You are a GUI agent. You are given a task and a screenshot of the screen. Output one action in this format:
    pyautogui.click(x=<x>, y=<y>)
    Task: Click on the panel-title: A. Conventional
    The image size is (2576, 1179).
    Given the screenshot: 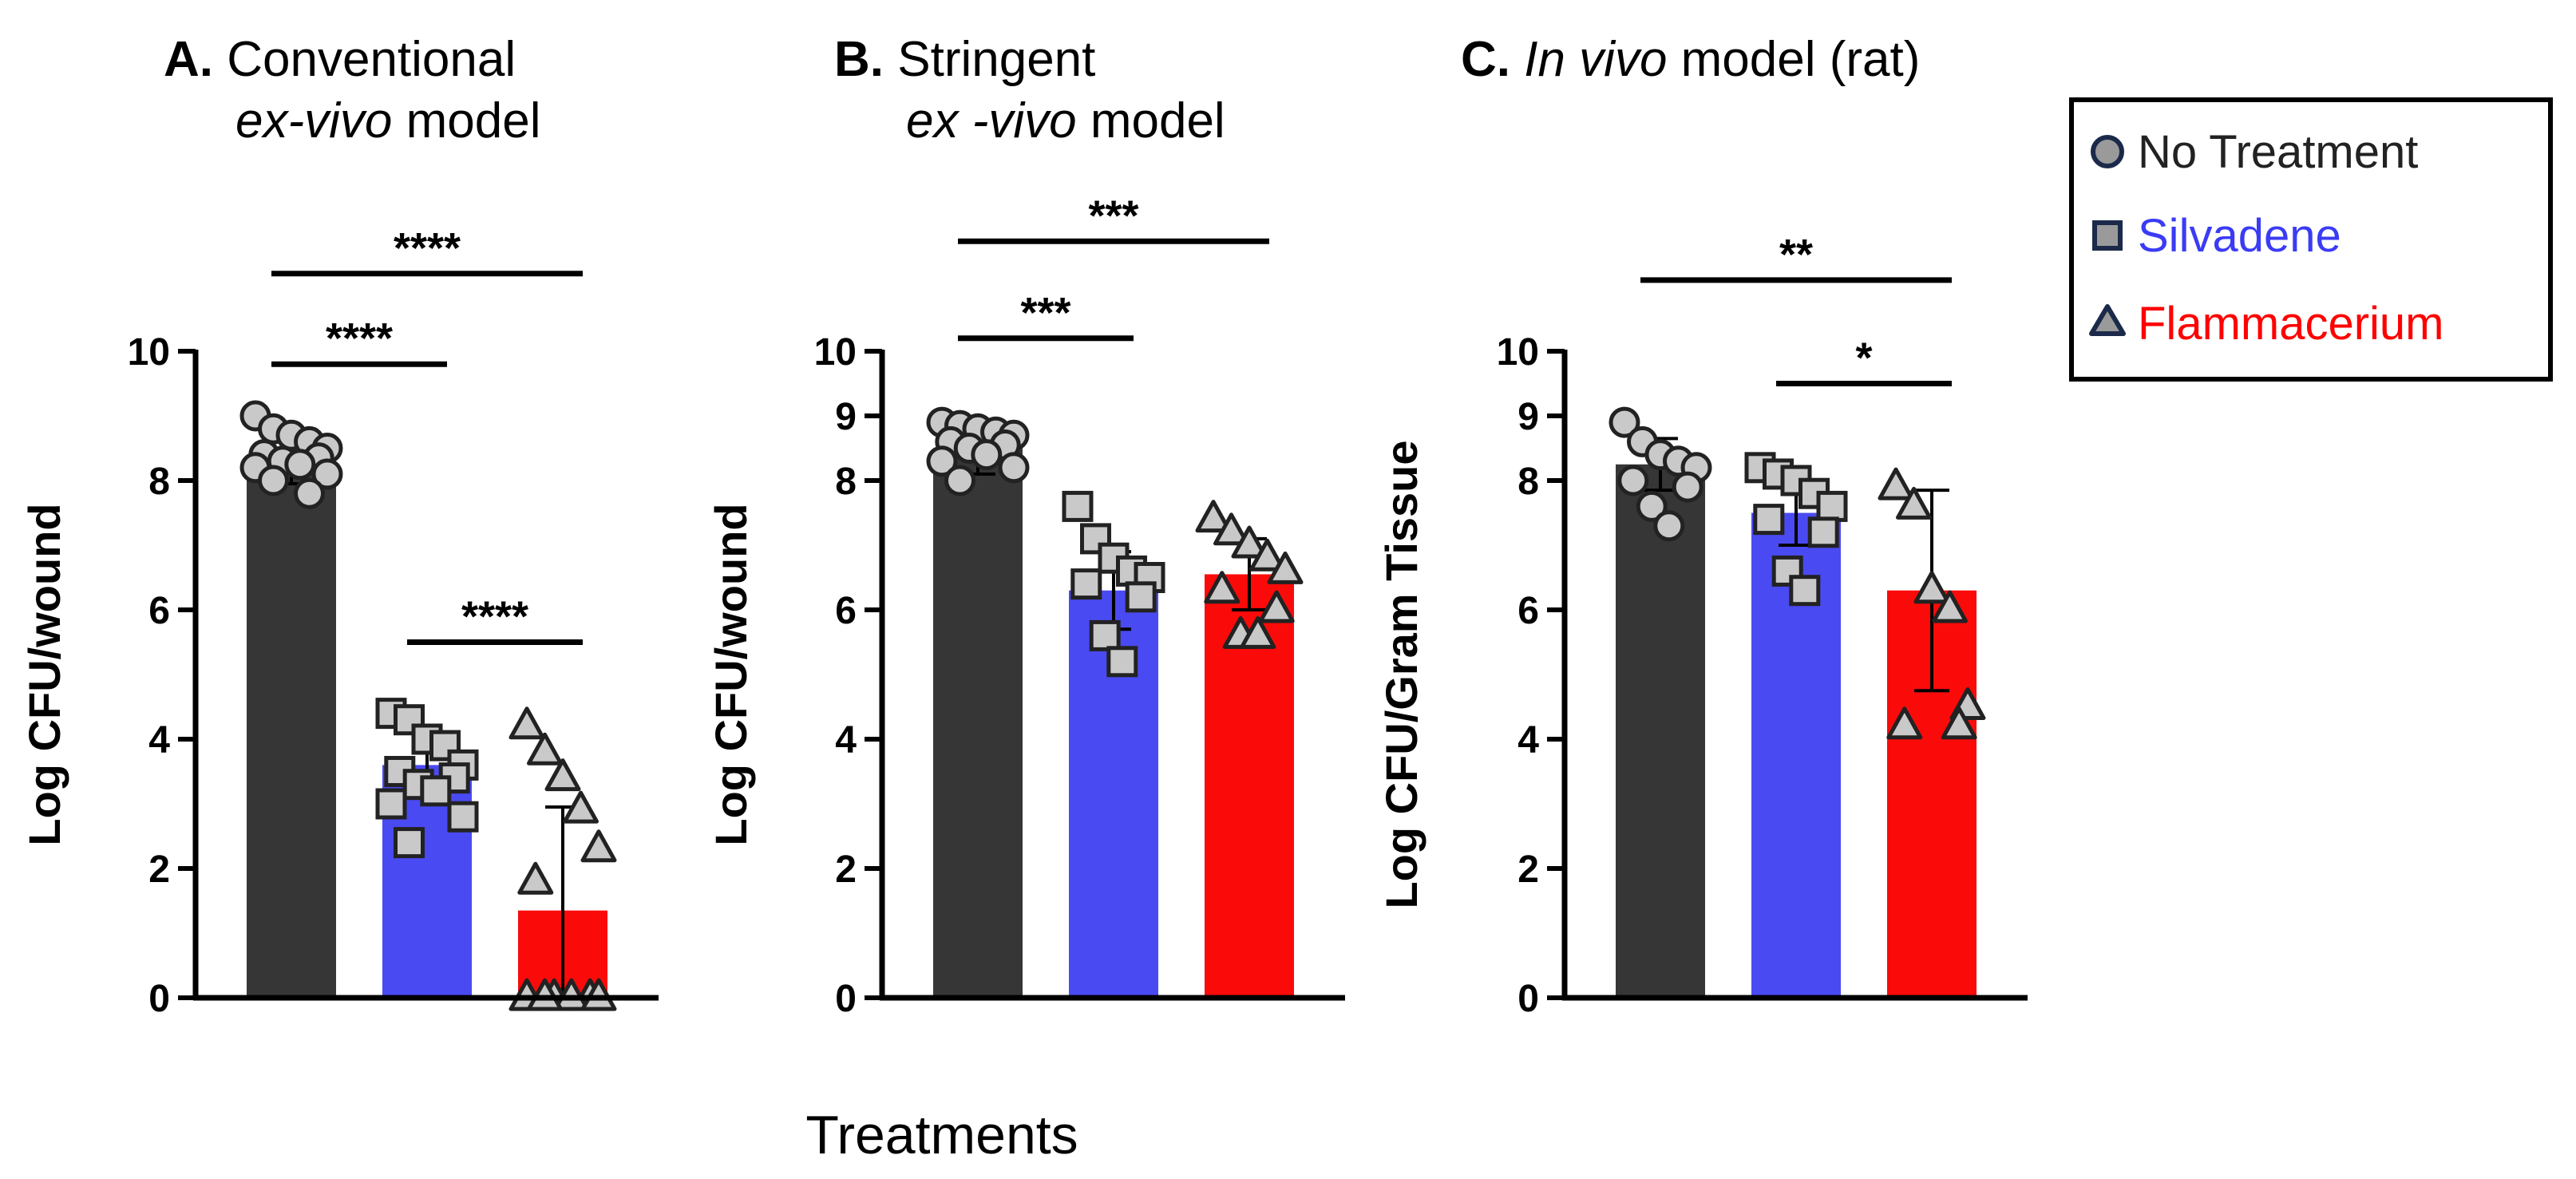 What is the action you would take?
    pyautogui.click(x=340, y=59)
    